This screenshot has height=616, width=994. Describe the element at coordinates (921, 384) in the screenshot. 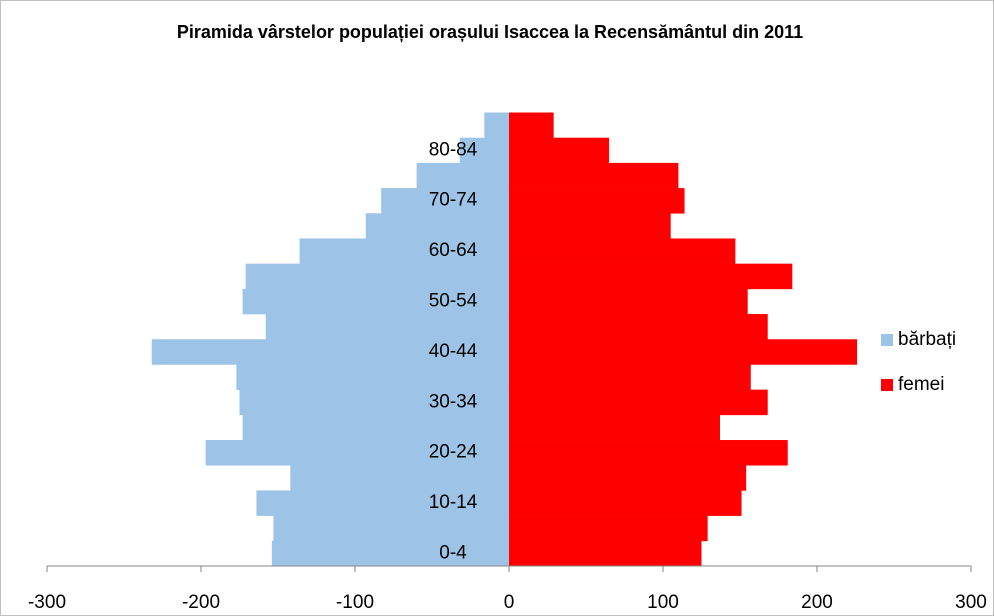

I see `legend-label: femei` at that location.